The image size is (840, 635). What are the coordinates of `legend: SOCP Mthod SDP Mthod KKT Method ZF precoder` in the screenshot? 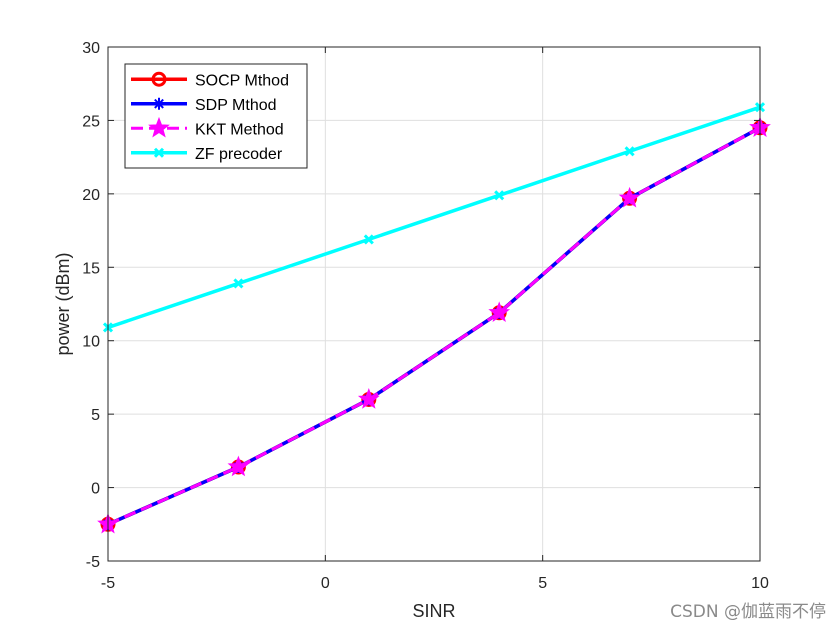 It's located at (216, 116).